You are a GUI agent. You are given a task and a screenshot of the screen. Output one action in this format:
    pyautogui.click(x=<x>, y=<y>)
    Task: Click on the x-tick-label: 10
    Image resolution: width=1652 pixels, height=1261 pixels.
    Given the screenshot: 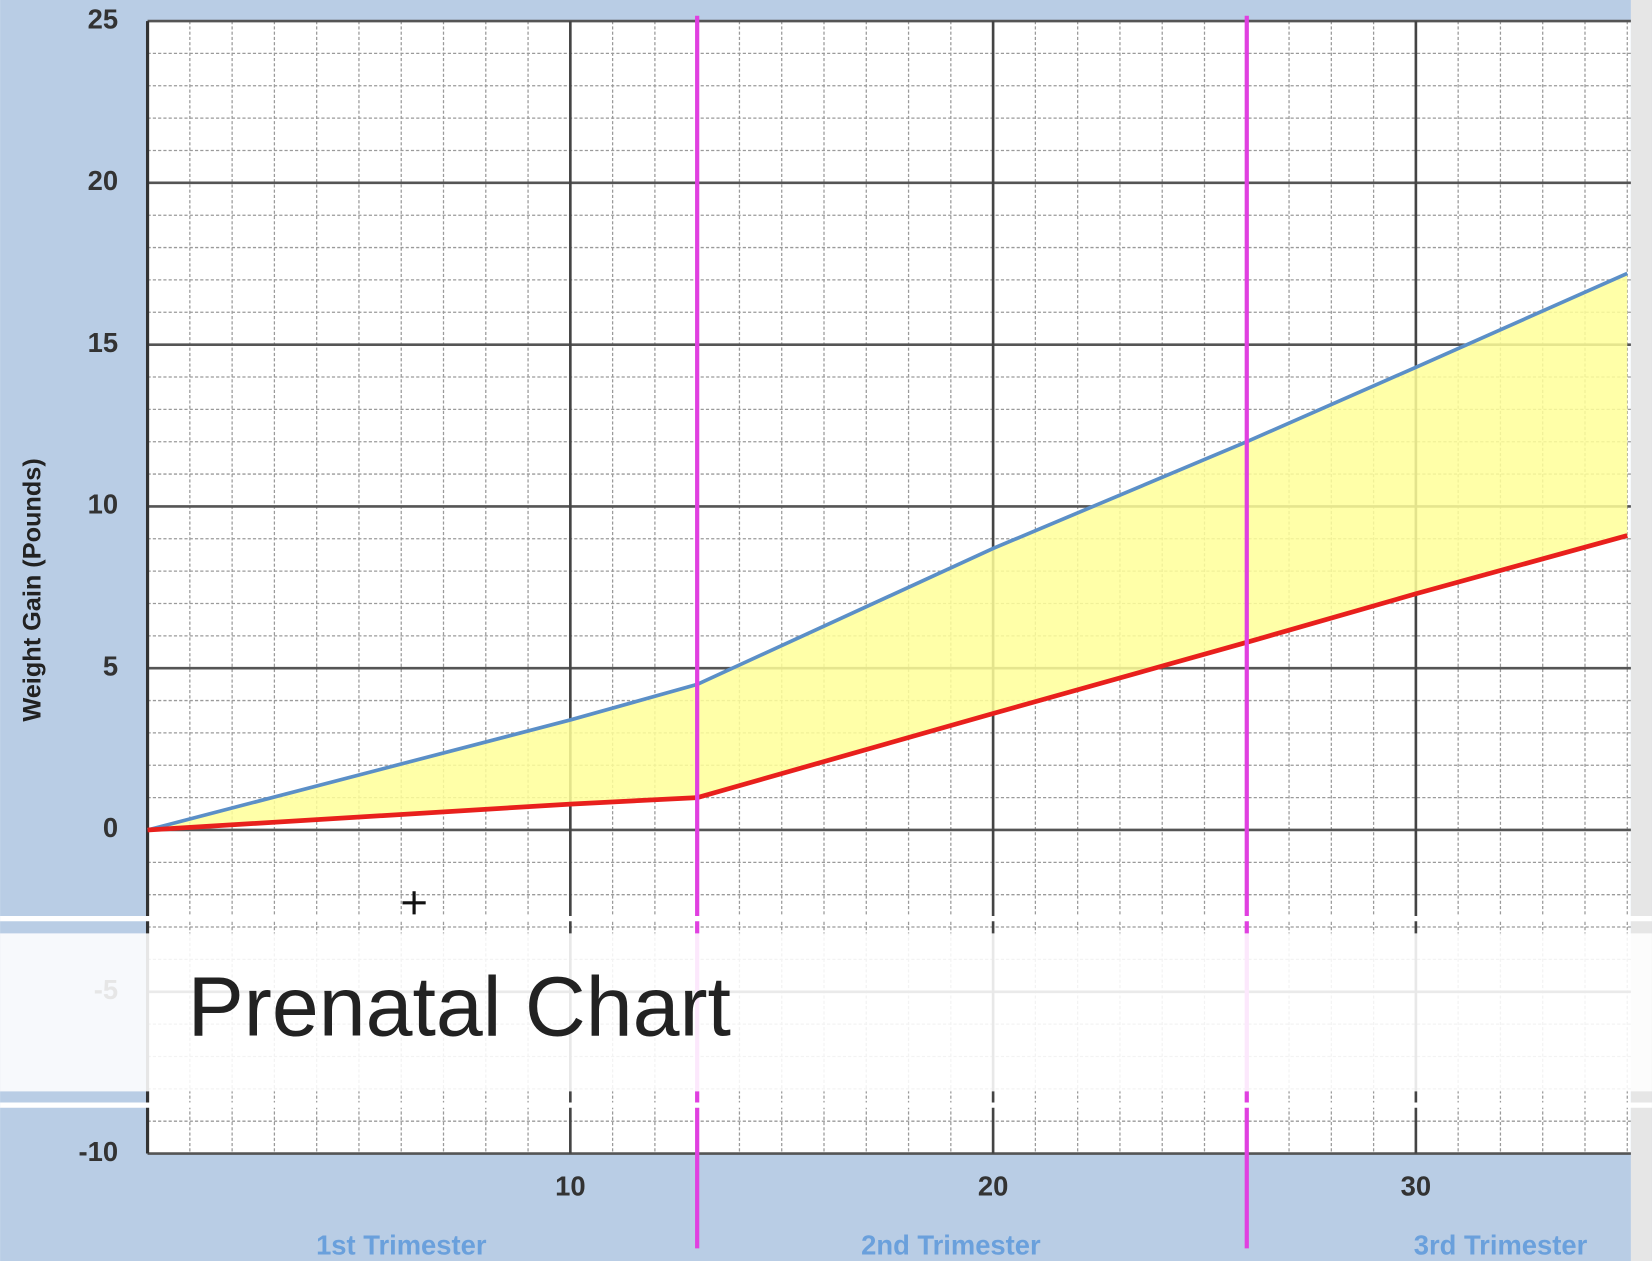 What is the action you would take?
    pyautogui.click(x=570, y=1186)
    